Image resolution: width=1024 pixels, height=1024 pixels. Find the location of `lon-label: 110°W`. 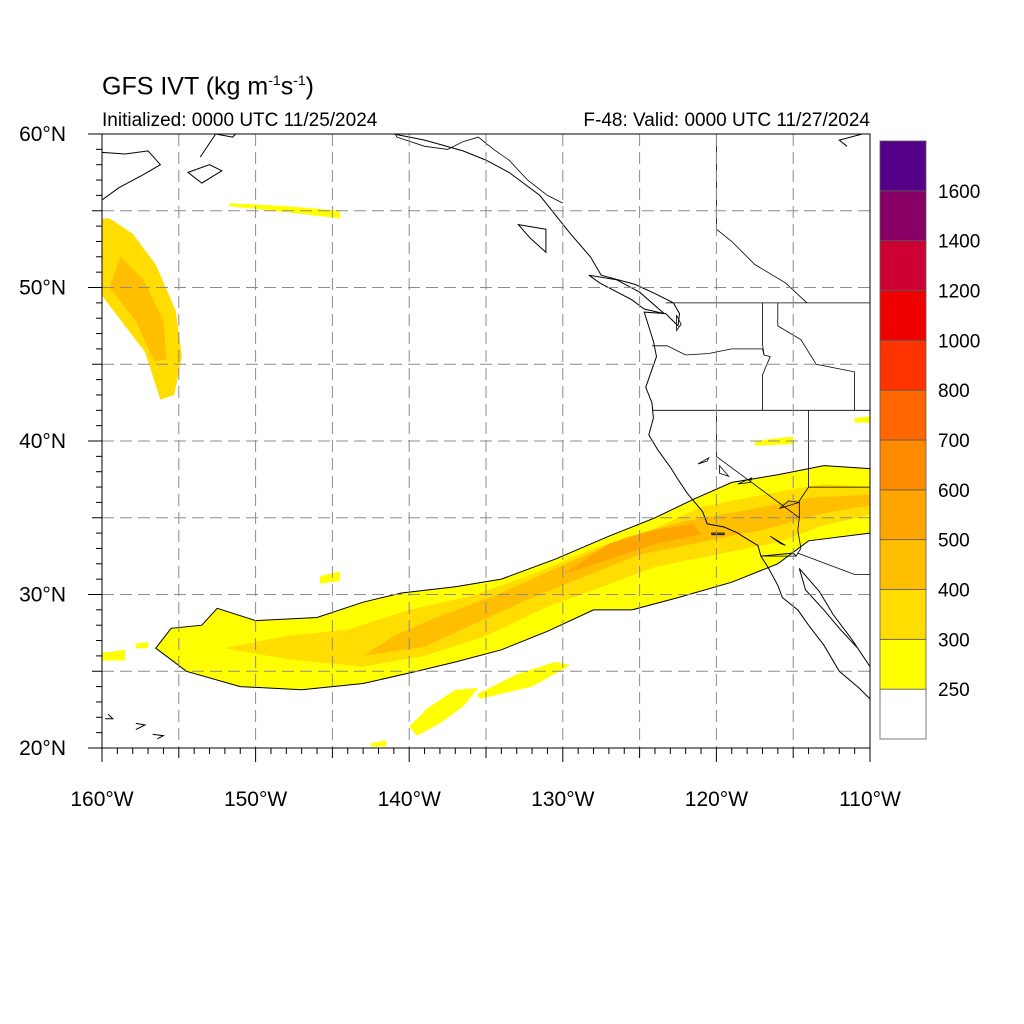

lon-label: 110°W is located at coordinates (870, 799).